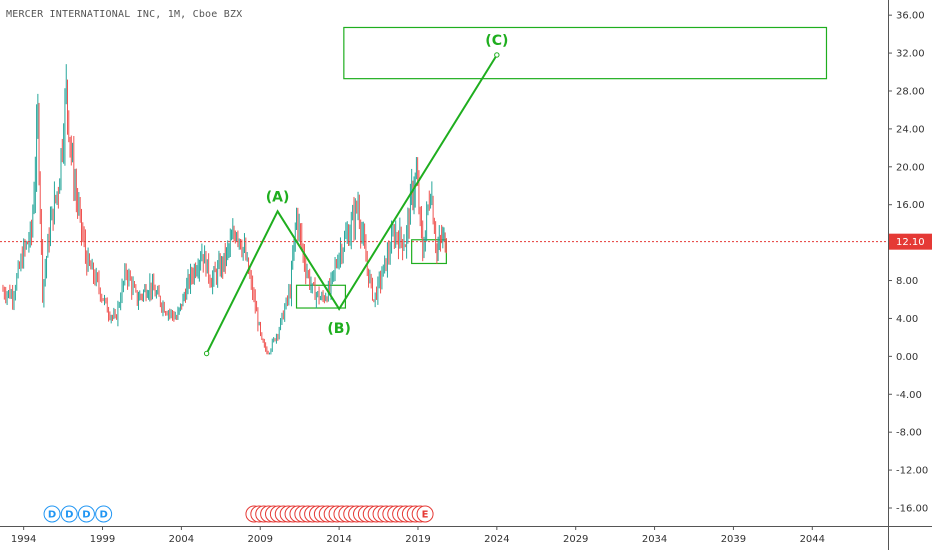  Describe the element at coordinates (912, 471) in the screenshot. I see `y-tick-label: -12.00` at that location.